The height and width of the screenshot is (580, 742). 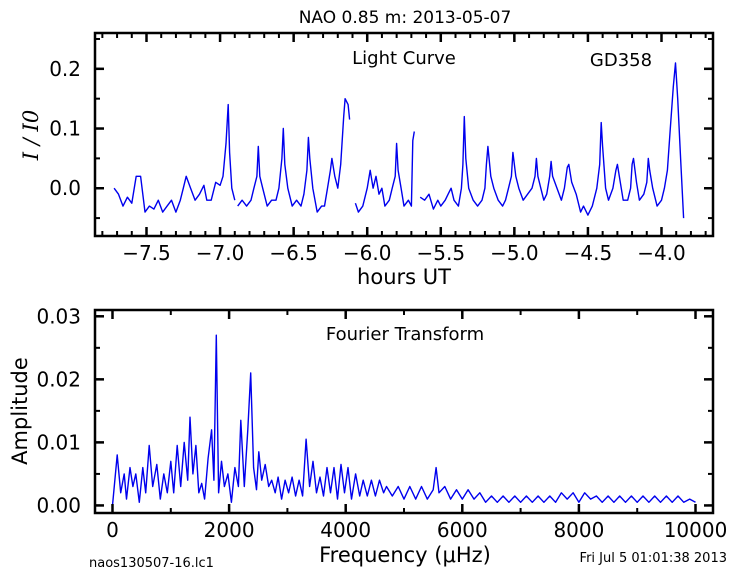 I want to click on fourier-xtick-label: 2000, so click(x=229, y=530).